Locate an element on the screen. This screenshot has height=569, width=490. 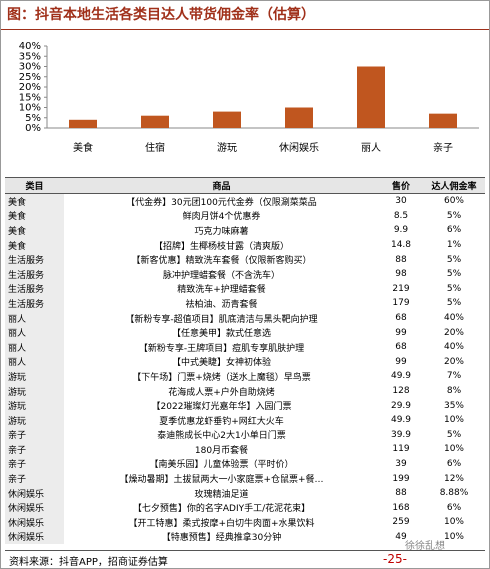
table-cell: 精致洗车+护理蜡套餐 is located at coordinates (221, 290).